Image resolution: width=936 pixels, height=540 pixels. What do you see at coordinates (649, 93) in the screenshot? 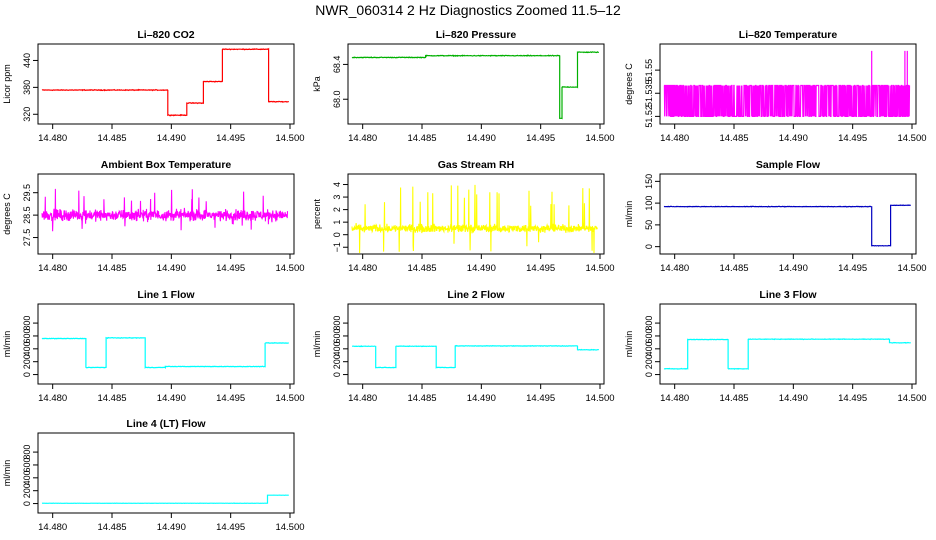
I see `y-tick-label: 51.535` at bounding box center [649, 93].